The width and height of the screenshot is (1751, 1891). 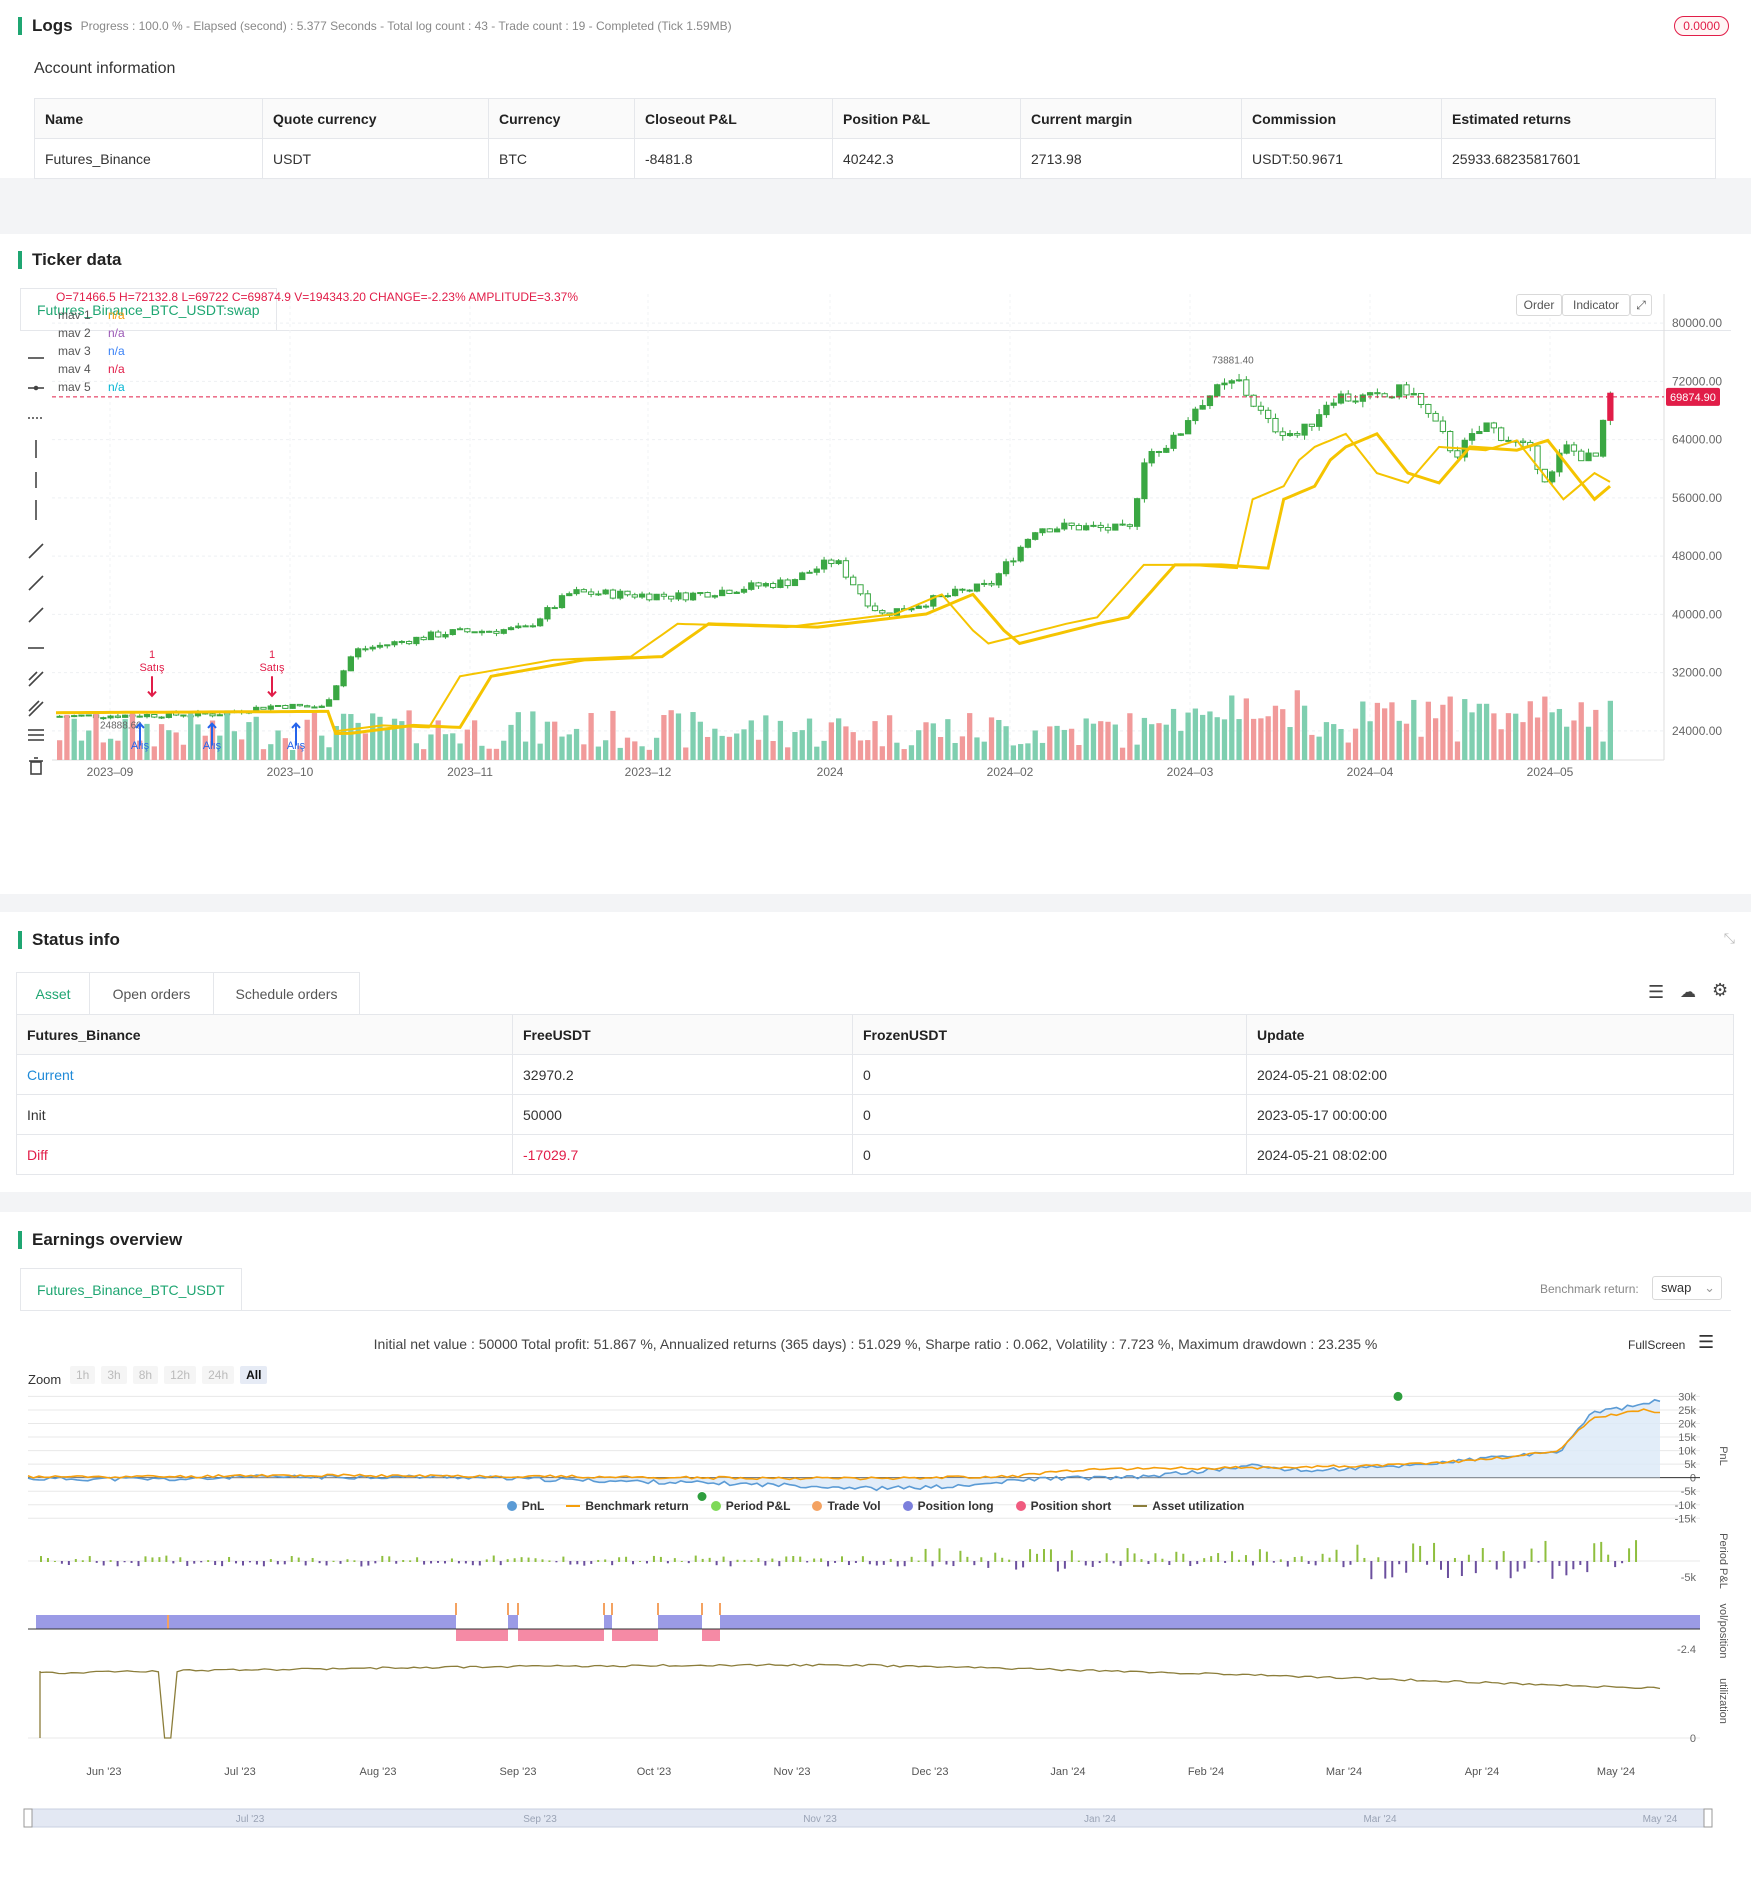 I want to click on zoom-option: 3h, so click(x=114, y=1375).